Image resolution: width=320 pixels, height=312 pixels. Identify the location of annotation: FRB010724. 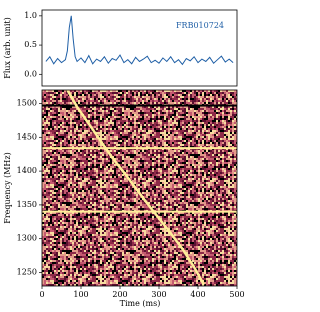
(200, 25).